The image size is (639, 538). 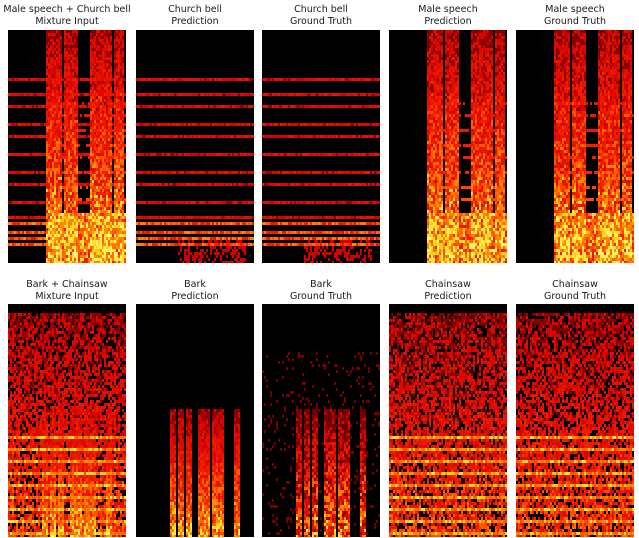 I want to click on spectrogram-image, so click(x=321, y=146).